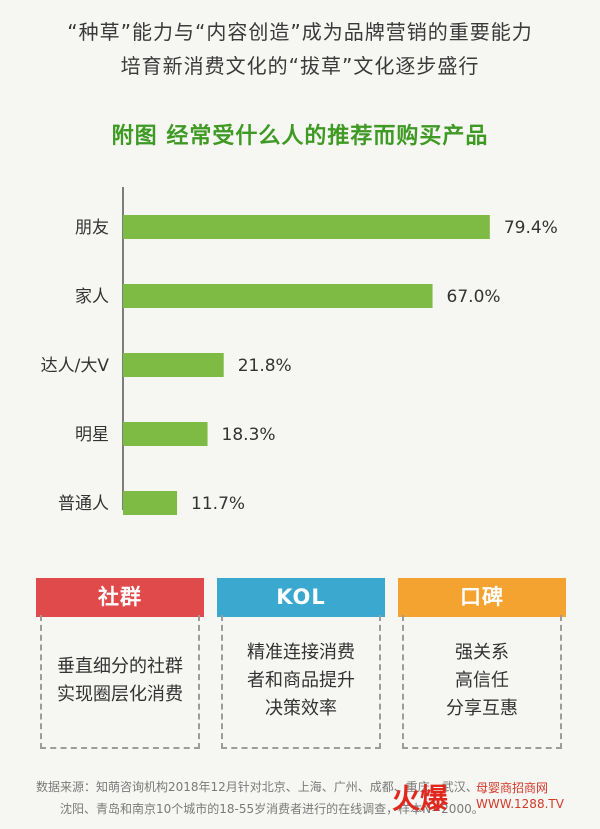 The height and width of the screenshot is (829, 600). Describe the element at coordinates (75, 366) in the screenshot. I see `category-label: 达人/大V` at that location.